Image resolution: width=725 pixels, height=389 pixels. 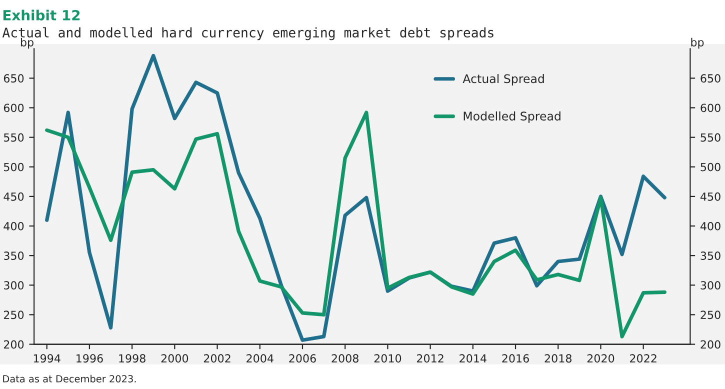 I want to click on y-tick-label: 600, so click(x=14, y=108).